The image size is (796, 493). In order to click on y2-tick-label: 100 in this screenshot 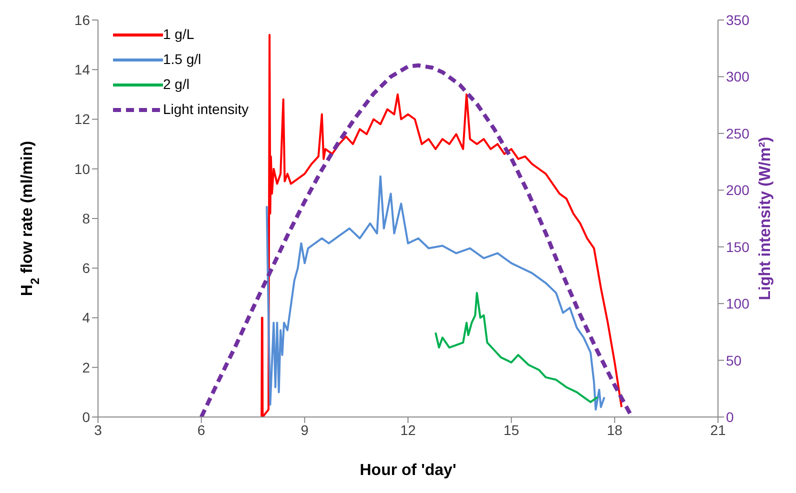, I will do `click(738, 304)`.